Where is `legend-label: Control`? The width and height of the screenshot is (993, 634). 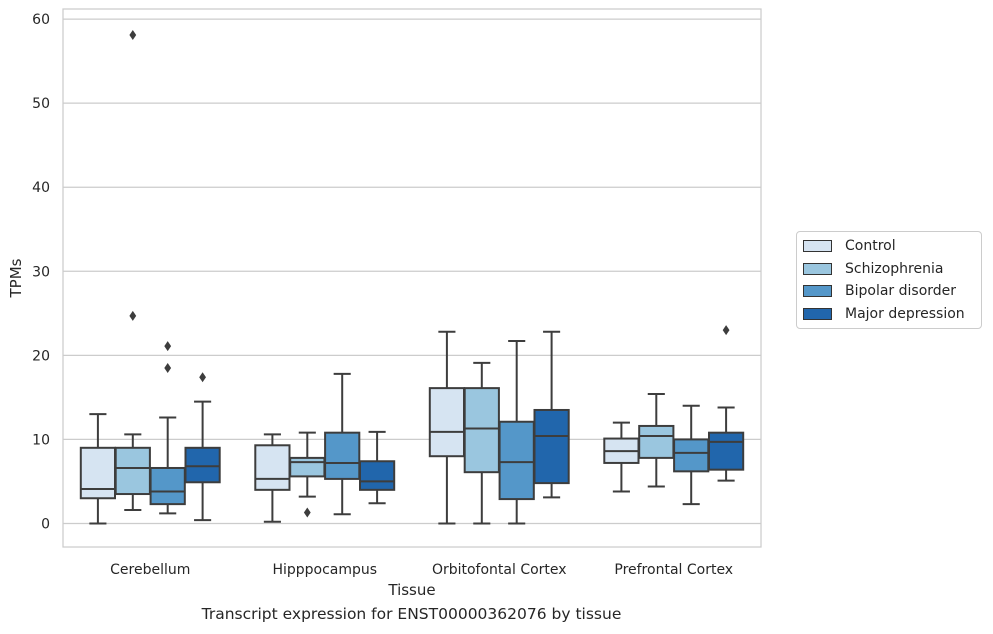 legend-label: Control is located at coordinates (870, 246).